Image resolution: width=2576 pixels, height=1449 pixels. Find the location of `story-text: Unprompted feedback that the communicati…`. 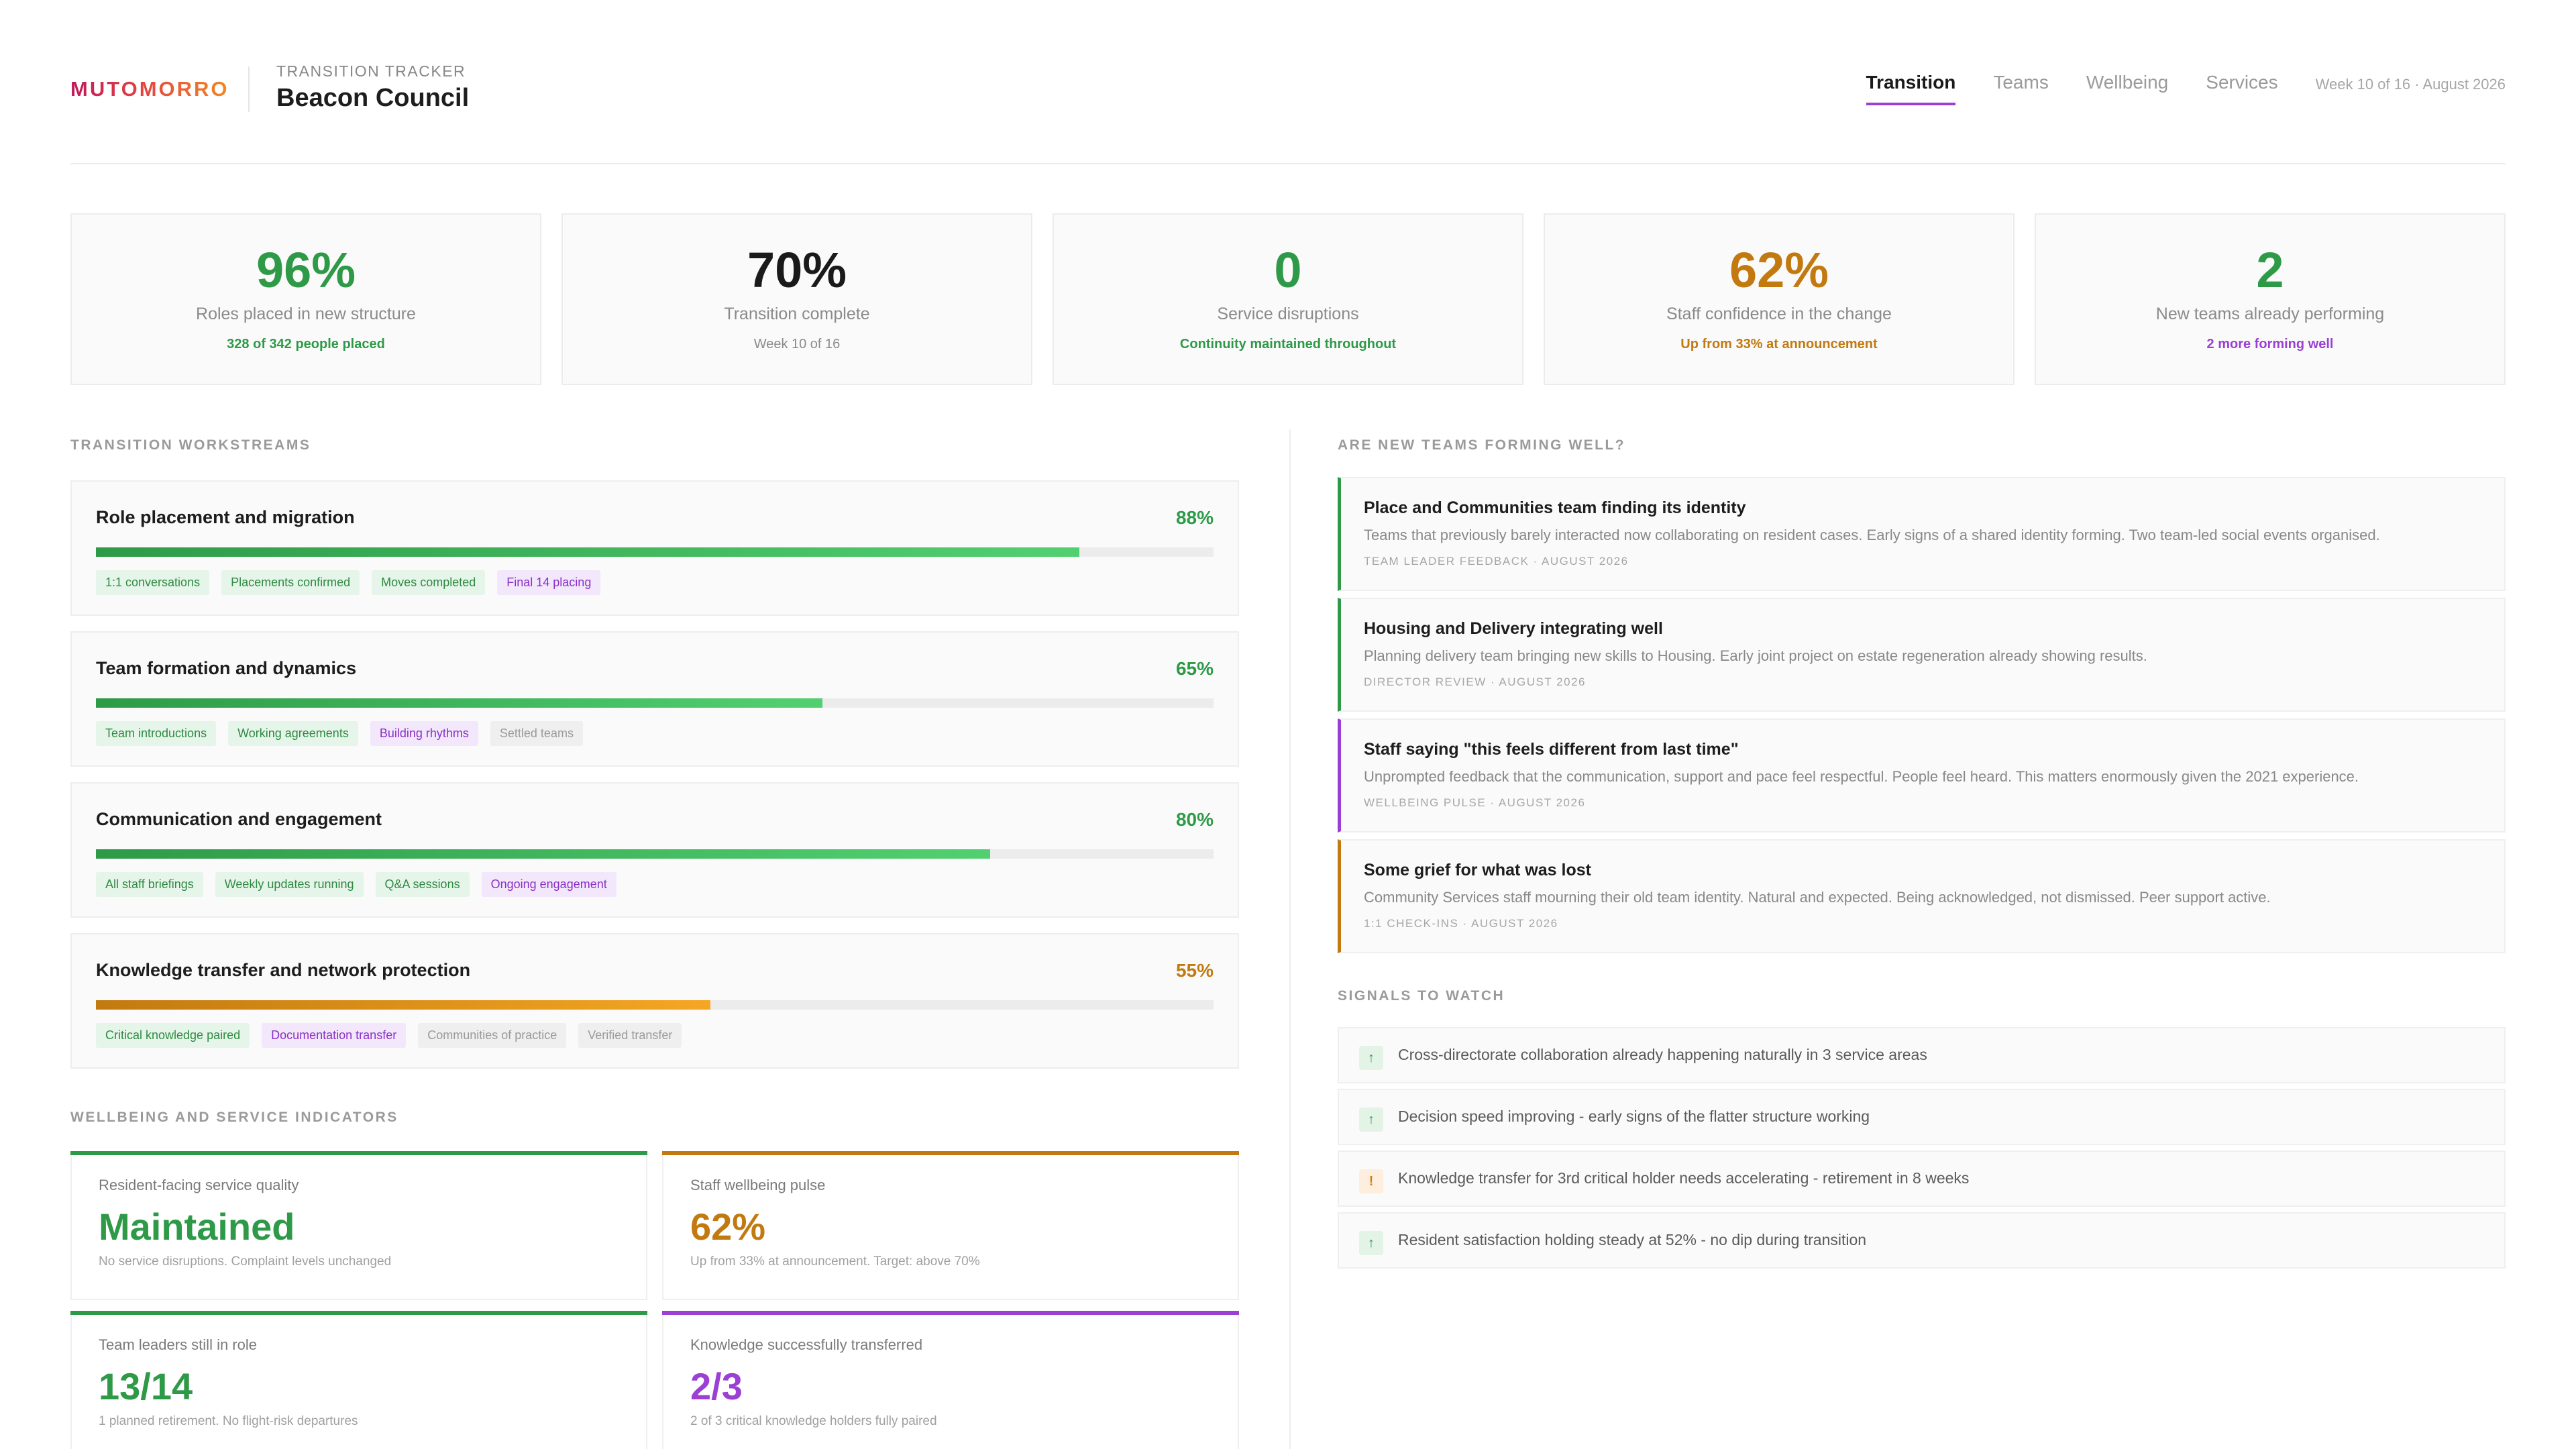

story-text: Unprompted feedback that the communicati… is located at coordinates (1861, 776).